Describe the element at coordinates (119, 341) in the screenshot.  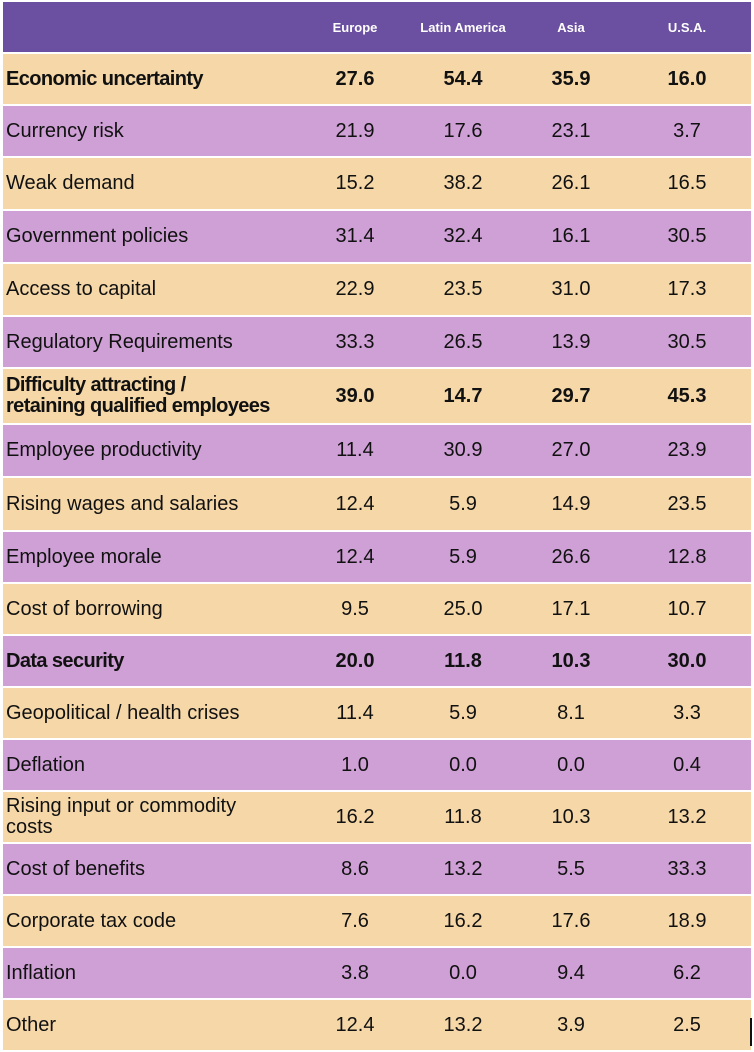
I see `row-label: Regulatory Requirements` at that location.